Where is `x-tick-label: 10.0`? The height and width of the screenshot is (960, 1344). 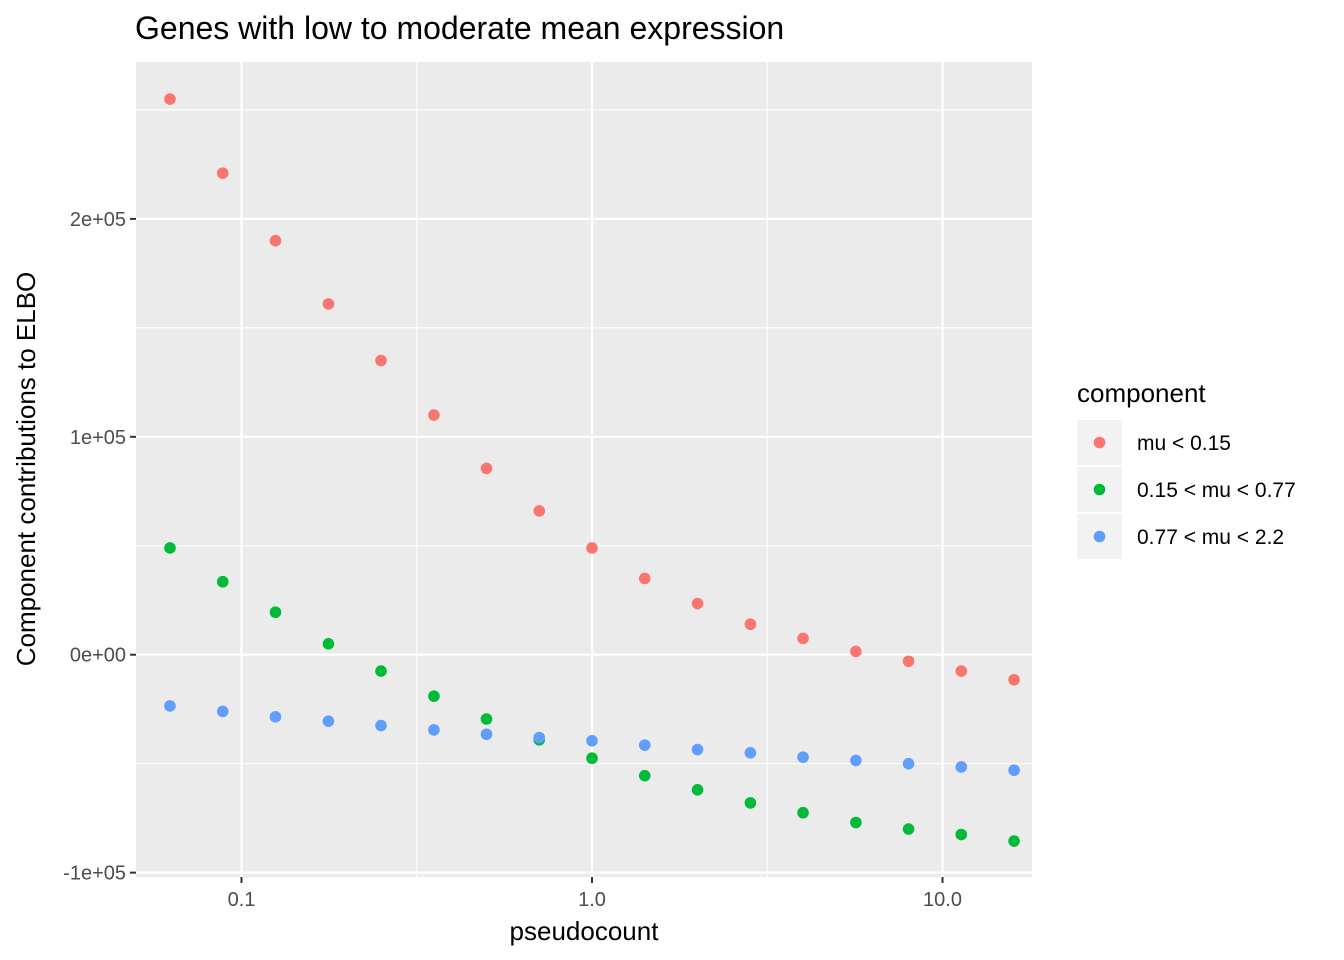
x-tick-label: 10.0 is located at coordinates (942, 900).